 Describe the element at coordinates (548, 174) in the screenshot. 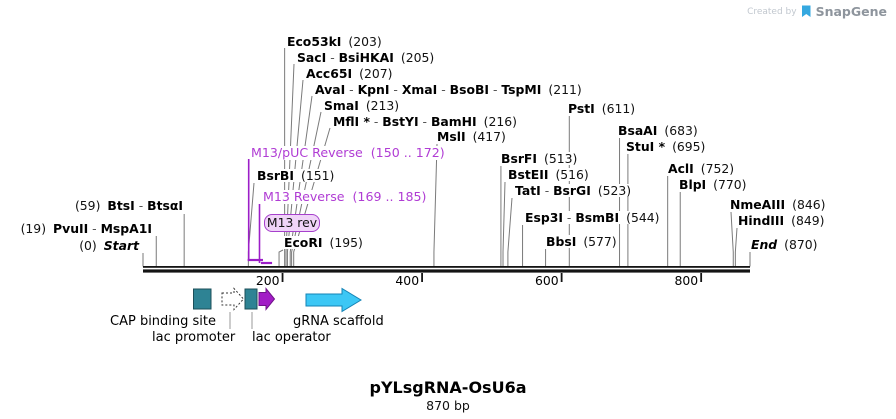

I see `site-label-bsteii: BstEII (516)` at that location.